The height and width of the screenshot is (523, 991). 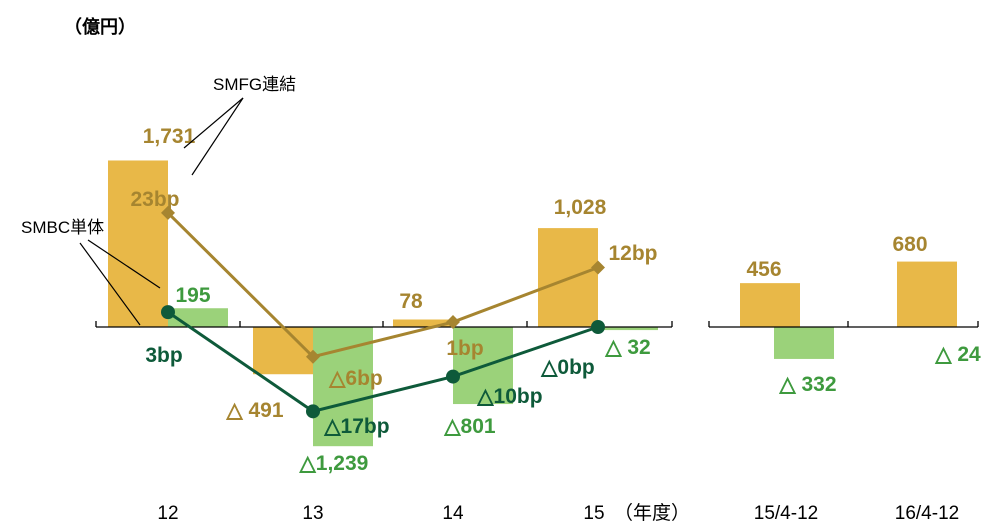 What do you see at coordinates (383, 361) in the screenshot?
I see `smbc-bp-line` at bounding box center [383, 361].